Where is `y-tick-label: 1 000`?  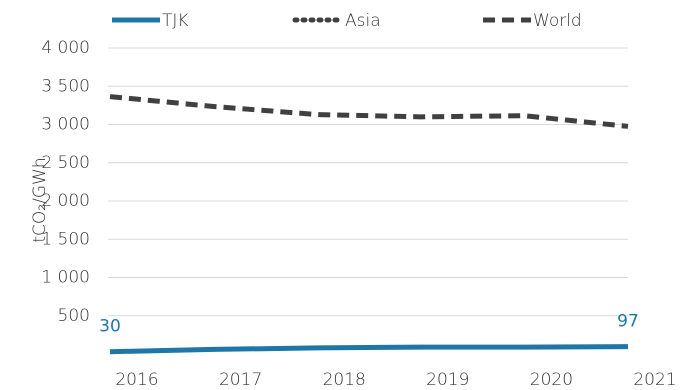
y-tick-label: 1 000 is located at coordinates (65, 278).